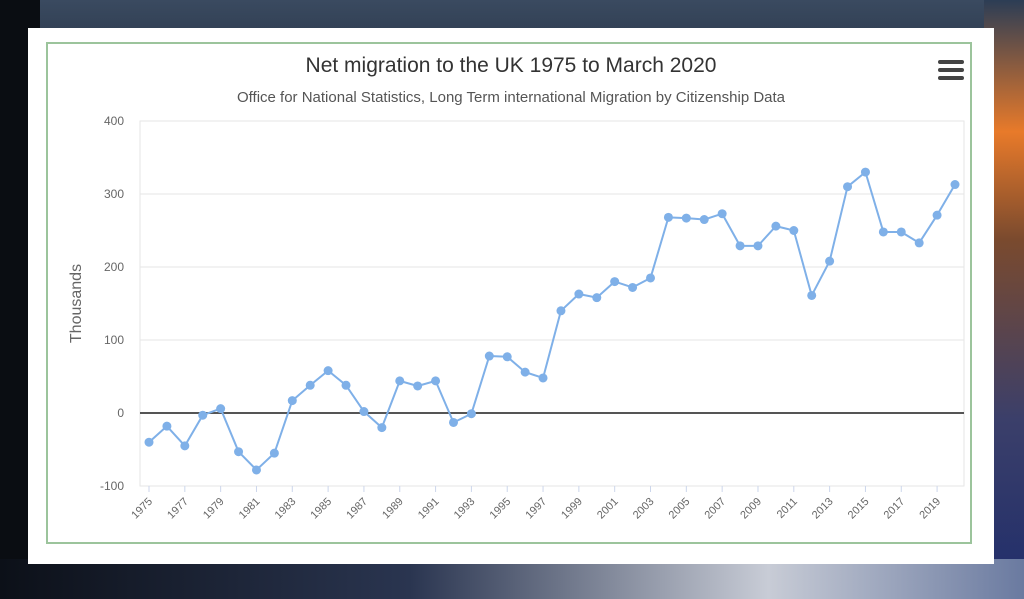 Image resolution: width=1024 pixels, height=599 pixels. What do you see at coordinates (114, 121) in the screenshot?
I see `y-tick-label: 400` at bounding box center [114, 121].